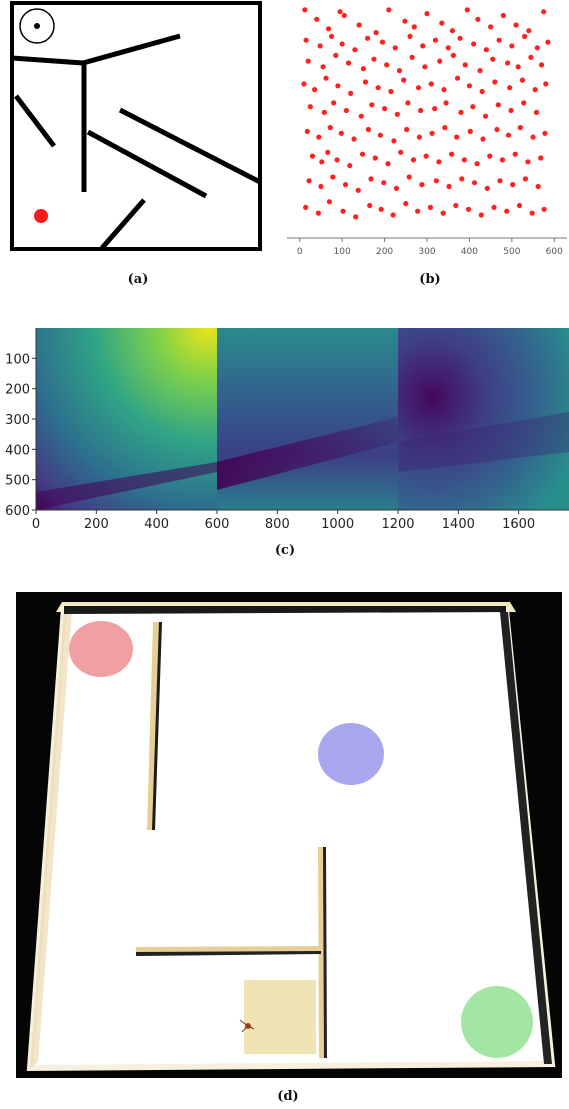  What do you see at coordinates (217, 524) in the screenshot?
I see `x-tick-label: 600` at bounding box center [217, 524].